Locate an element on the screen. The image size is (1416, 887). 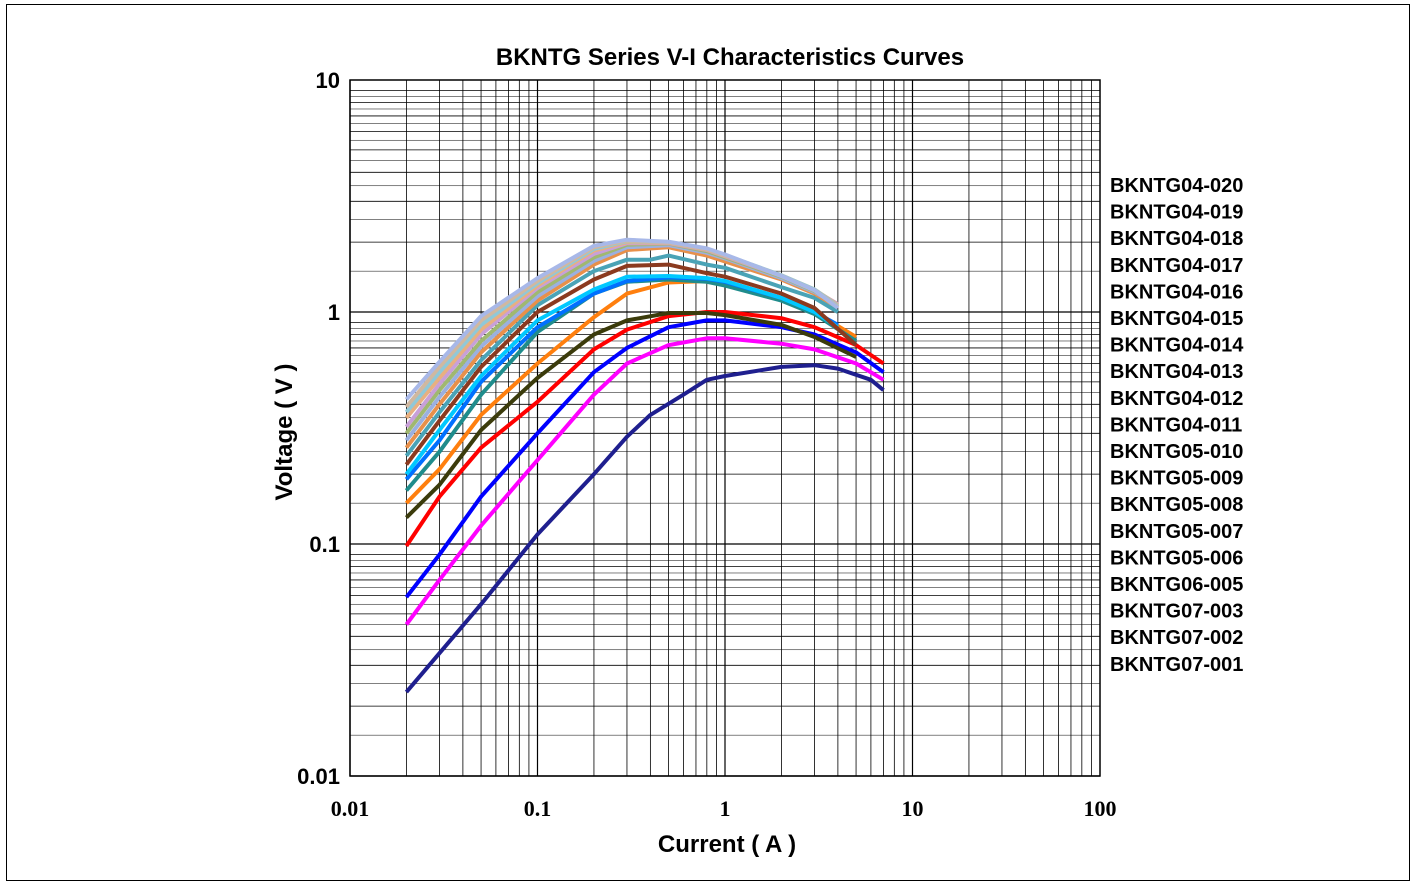
legend-entry: BKNTG04-020 is located at coordinates (1176, 186).